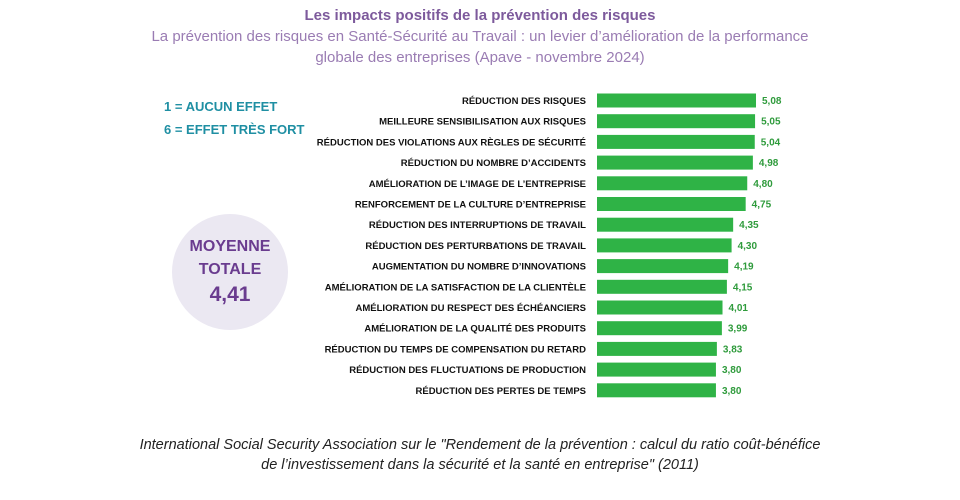 Image resolution: width=960 pixels, height=500 pixels. What do you see at coordinates (230, 294) in the screenshot?
I see `average-value: 4,41` at bounding box center [230, 294].